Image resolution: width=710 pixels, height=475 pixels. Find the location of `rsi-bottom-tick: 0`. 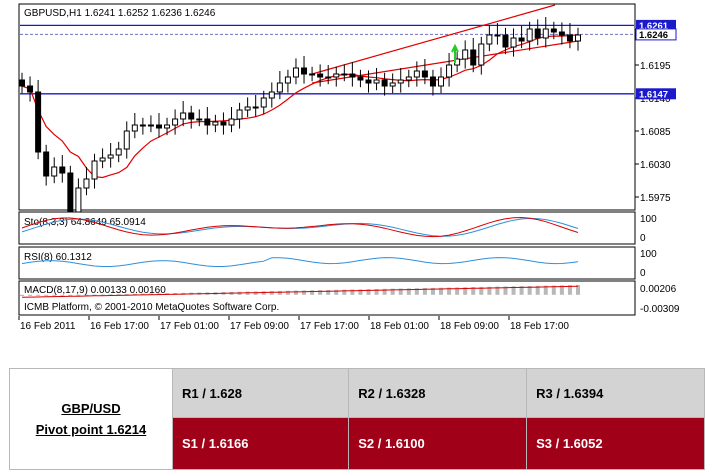

rsi-bottom-tick: 0 is located at coordinates (643, 273).